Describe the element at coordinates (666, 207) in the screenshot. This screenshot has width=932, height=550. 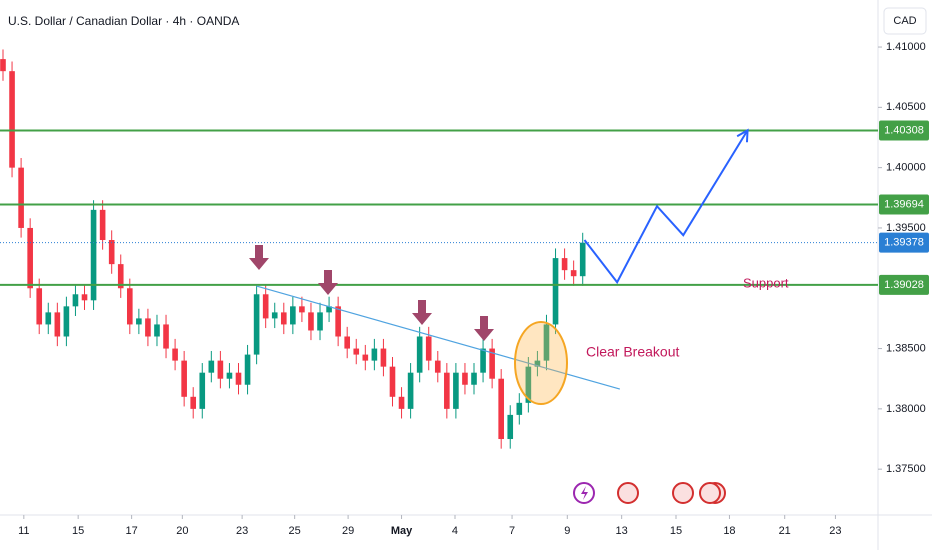
I see `projection-path` at that location.